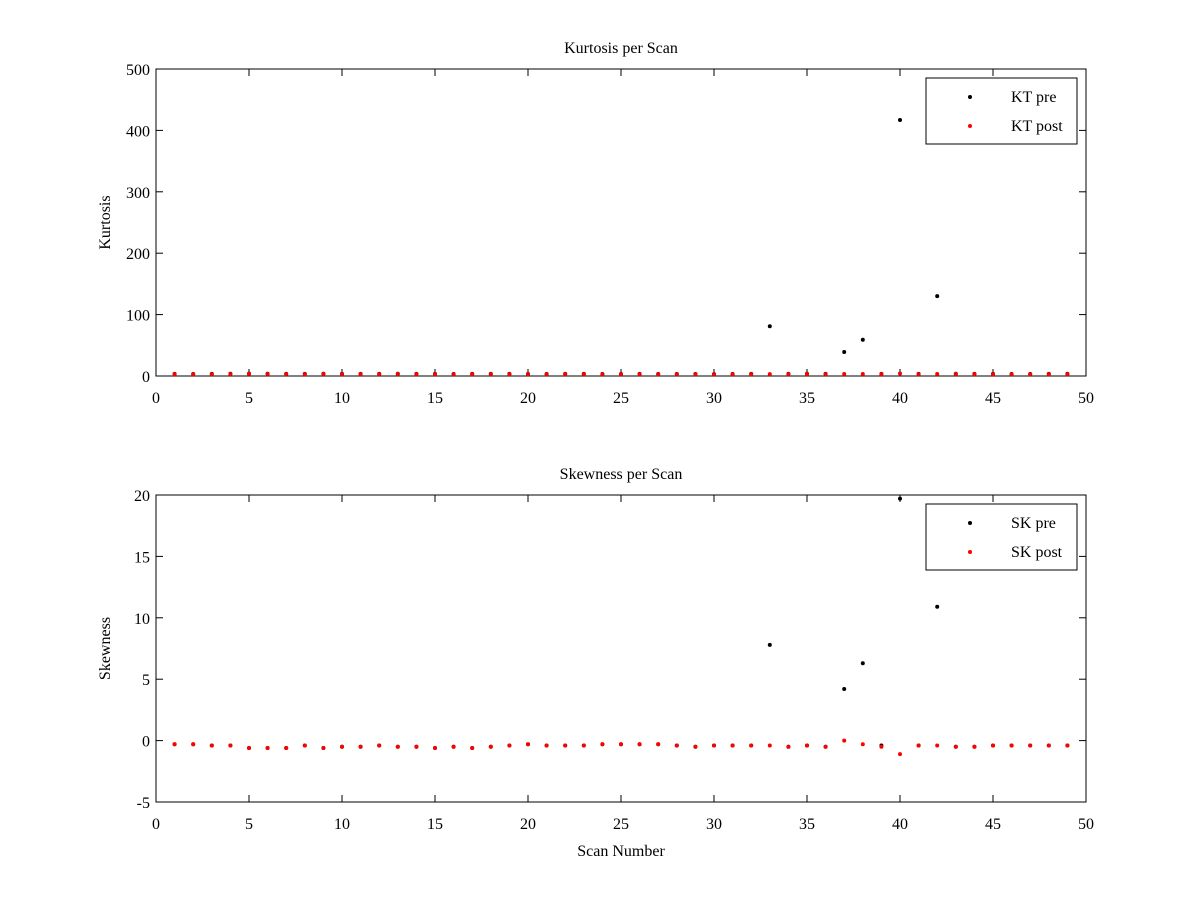 This screenshot has width=1200, height=900. What do you see at coordinates (1033, 523) in the screenshot?
I see `legend-entry-label: SK pre` at bounding box center [1033, 523].